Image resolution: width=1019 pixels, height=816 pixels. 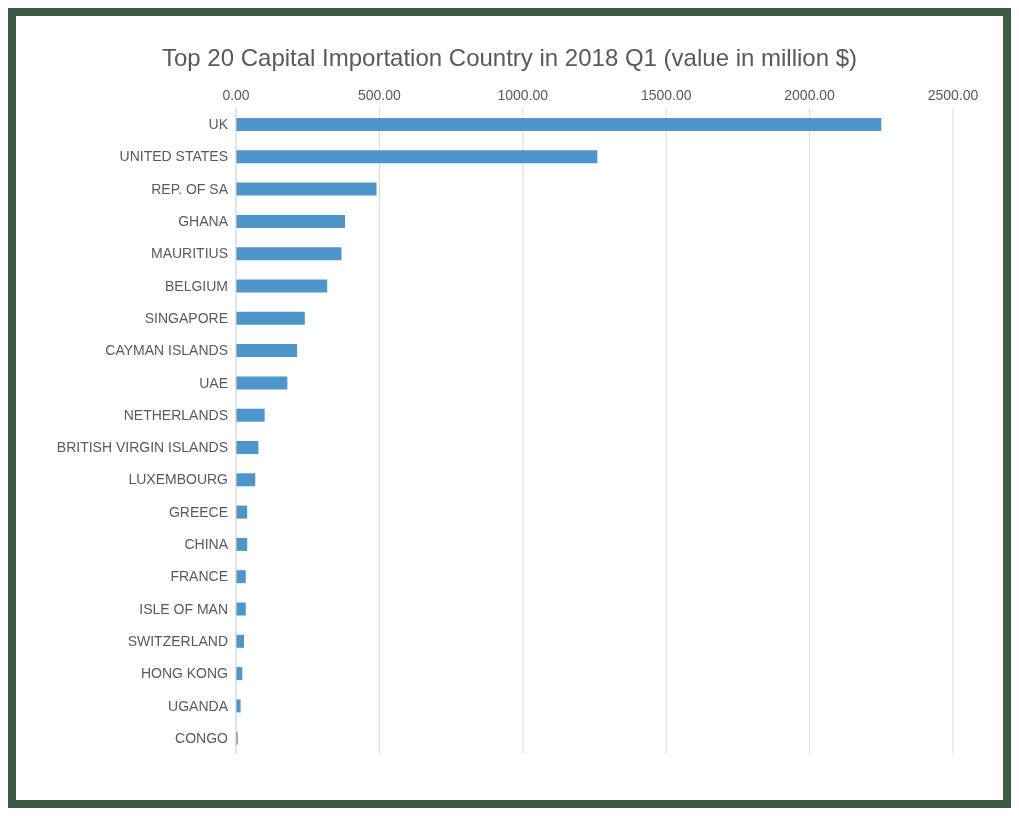 I want to click on y-tick-label: CONGO, so click(x=202, y=737).